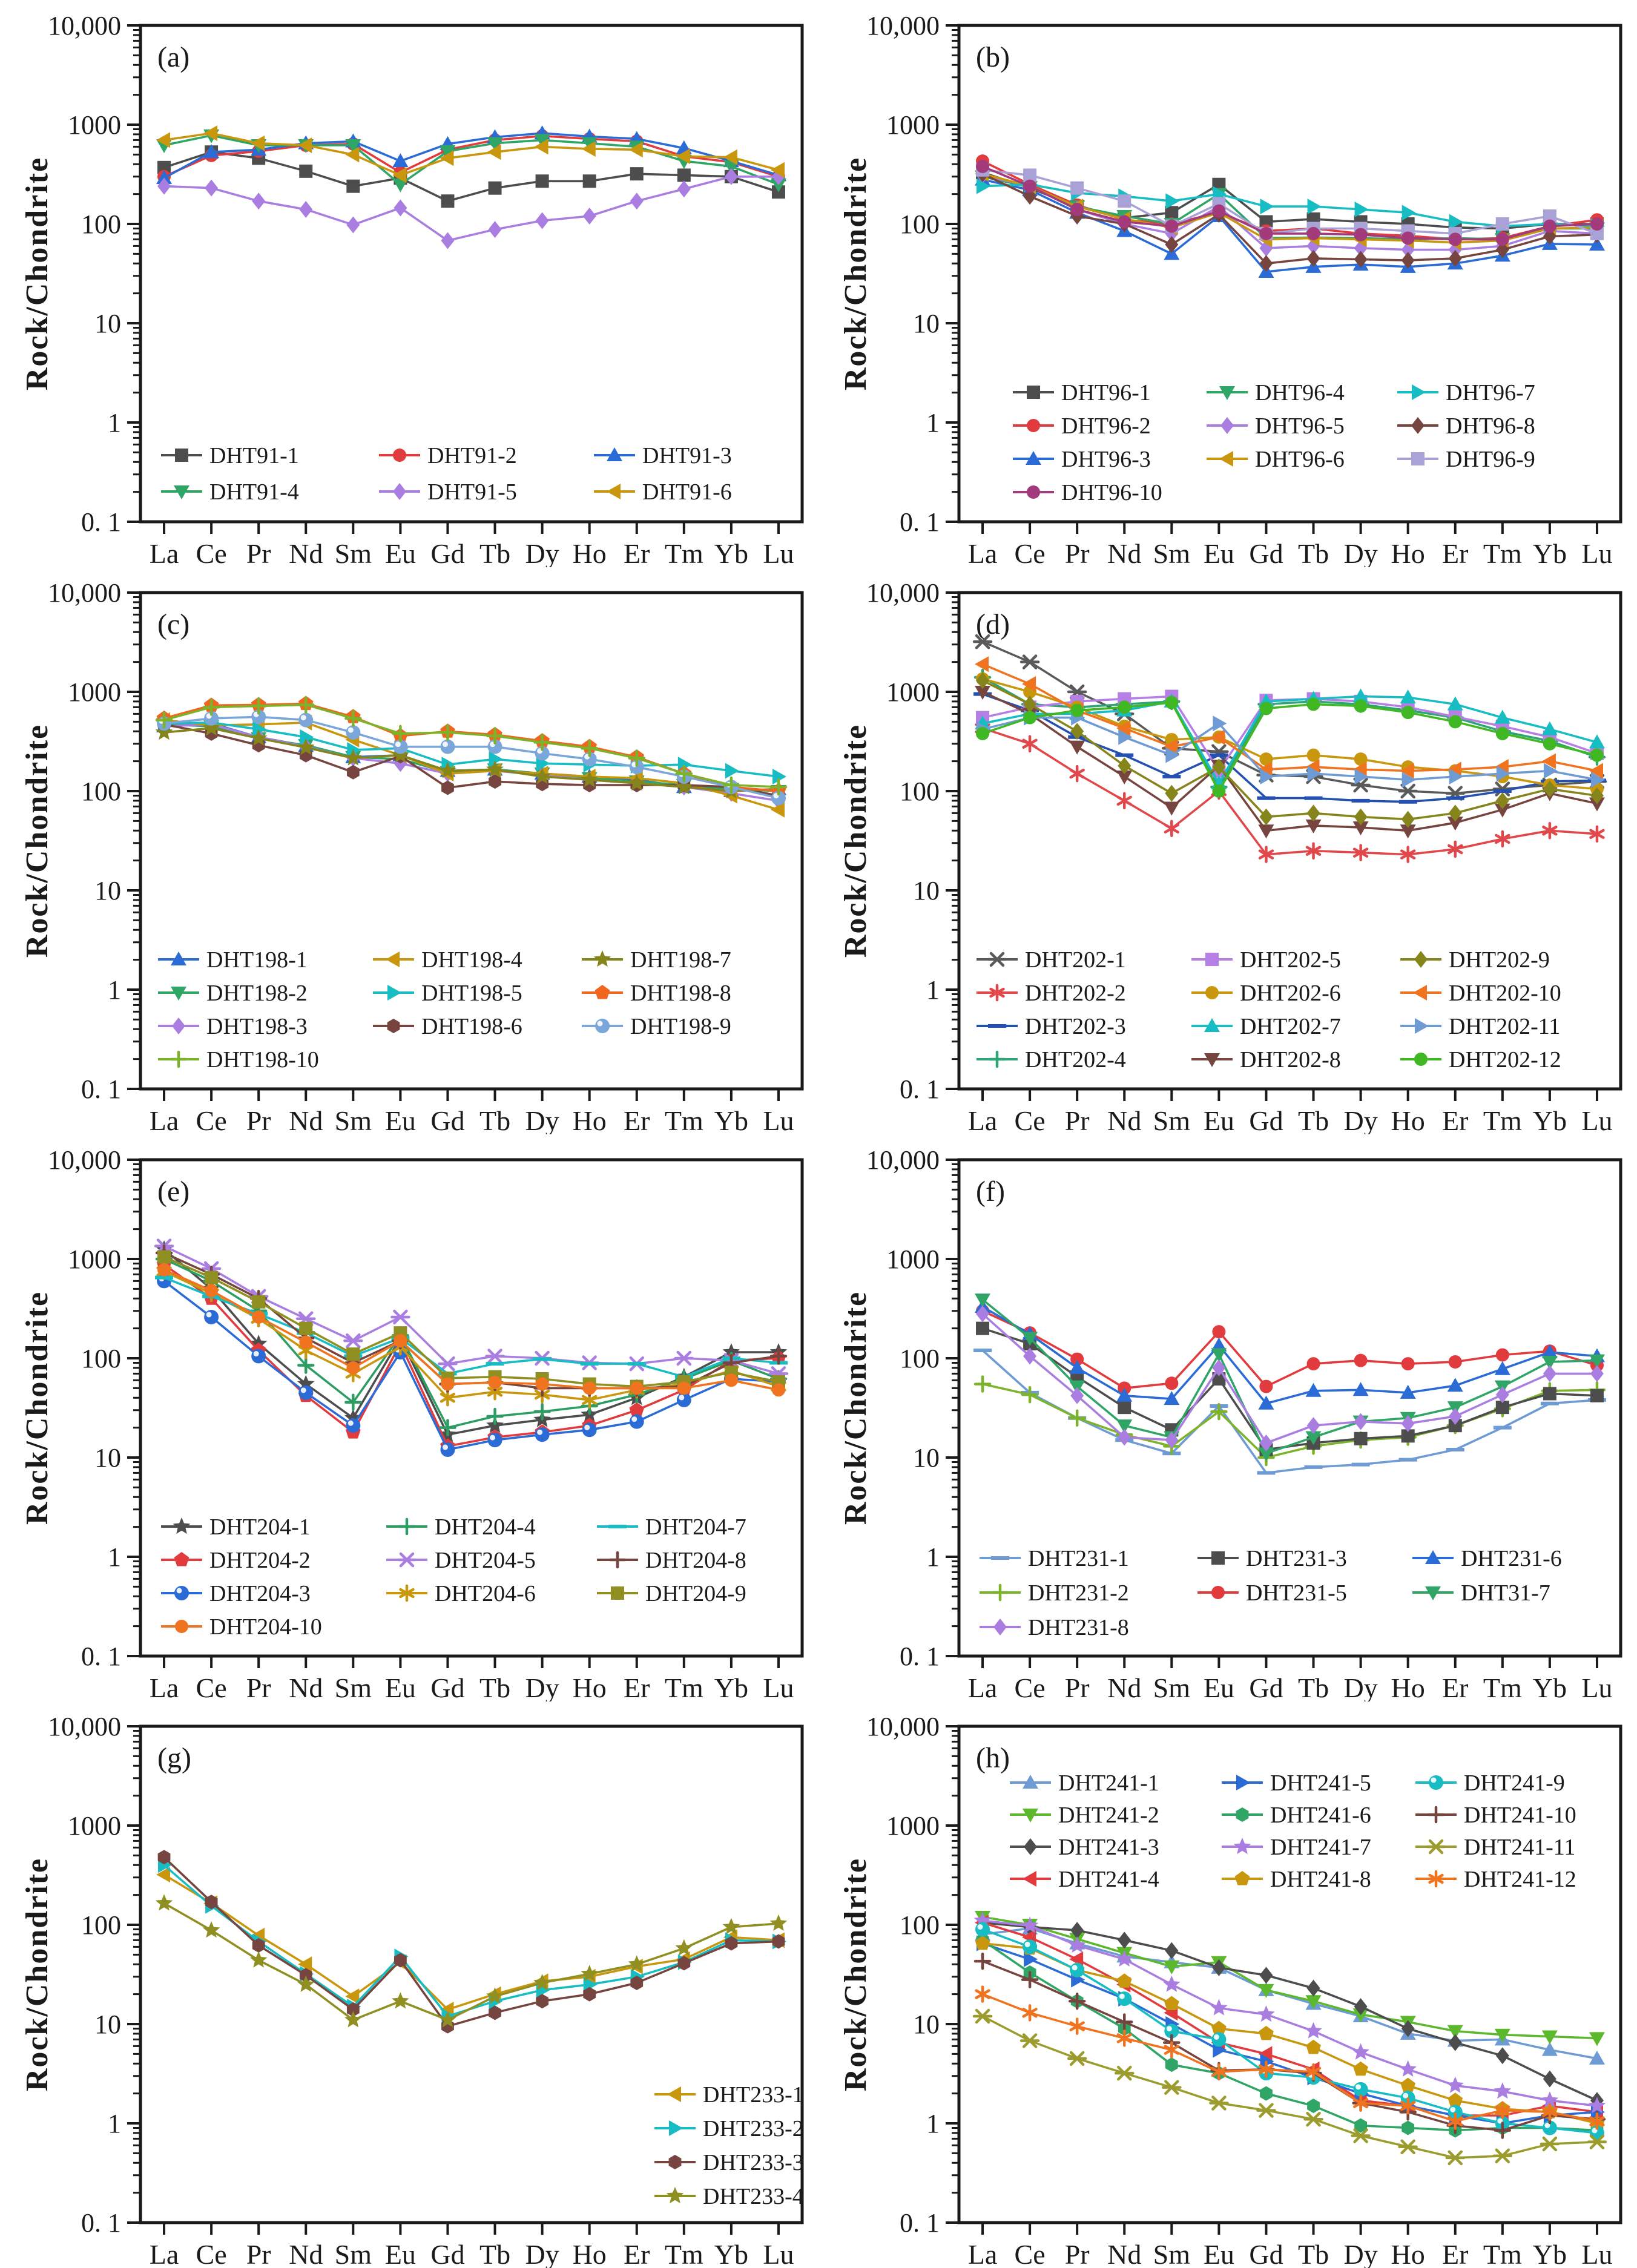 This screenshot has width=1637, height=2268. What do you see at coordinates (241, 1627) in the screenshot?
I see `legend-item-DHT204-10: DHT204-10` at bounding box center [241, 1627].